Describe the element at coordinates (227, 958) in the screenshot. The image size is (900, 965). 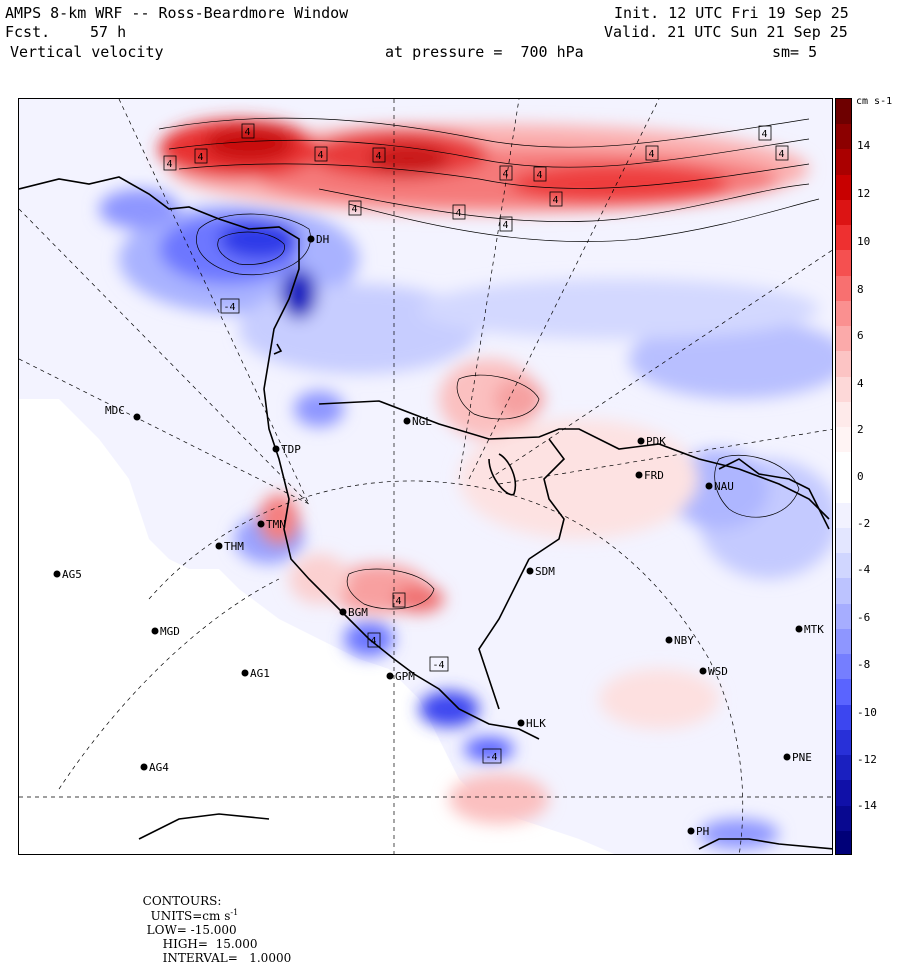
I see `footer-interval: INTERVAL= 1.0000` at that location.